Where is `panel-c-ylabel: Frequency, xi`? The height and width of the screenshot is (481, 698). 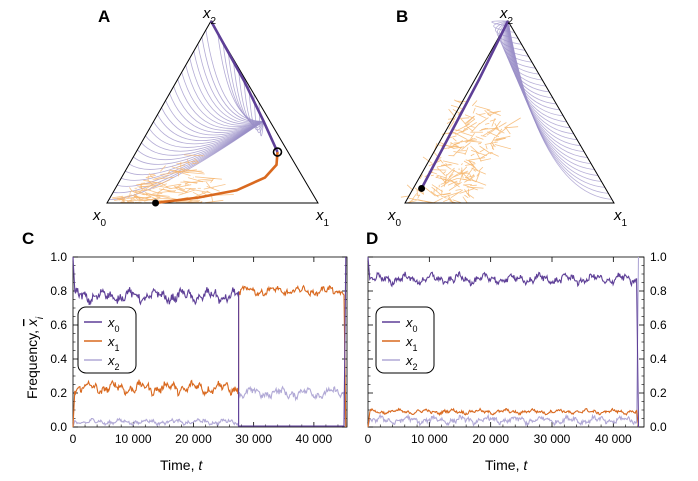 panel-c-ylabel: Frequency, xi is located at coordinates (35, 357).